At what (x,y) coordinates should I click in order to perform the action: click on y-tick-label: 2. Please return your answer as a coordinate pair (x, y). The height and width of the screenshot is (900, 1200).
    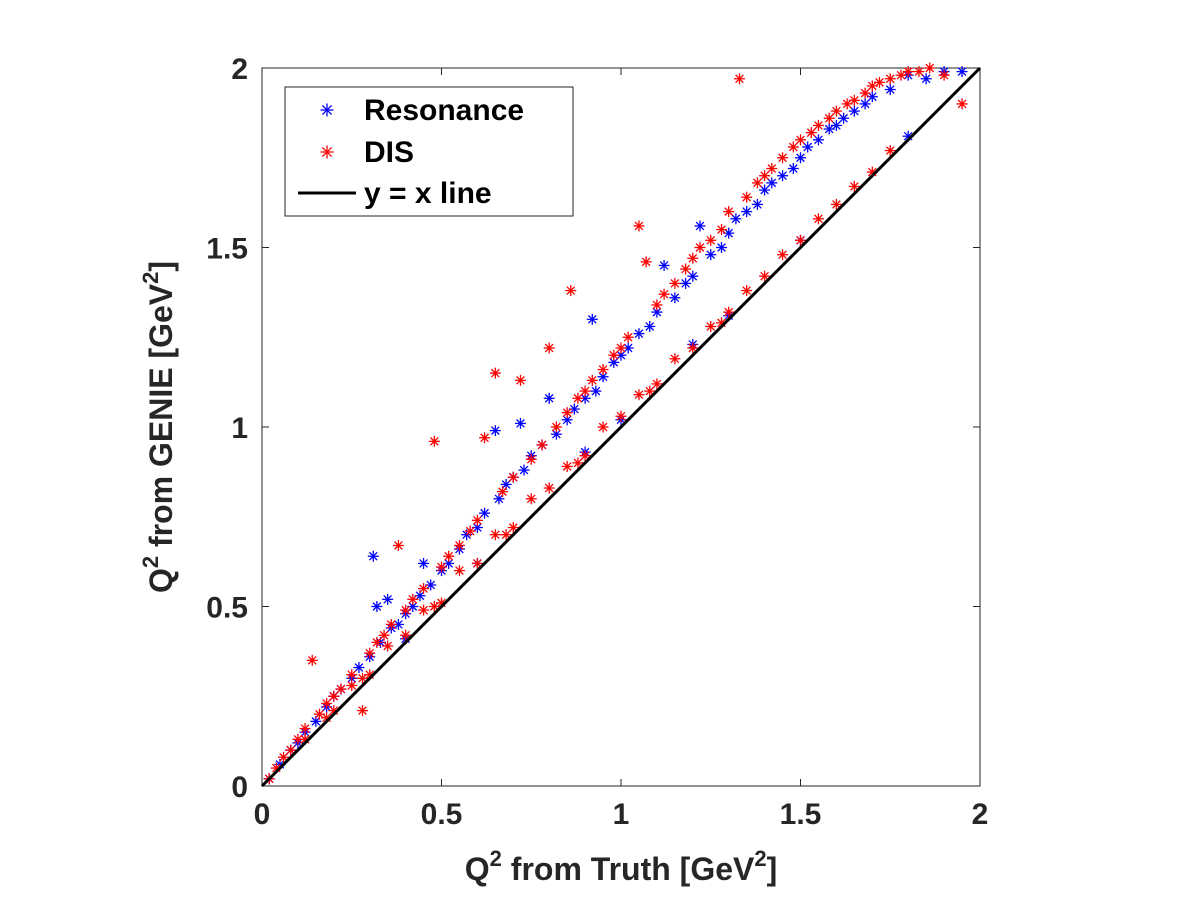
    Looking at the image, I should click on (239, 69).